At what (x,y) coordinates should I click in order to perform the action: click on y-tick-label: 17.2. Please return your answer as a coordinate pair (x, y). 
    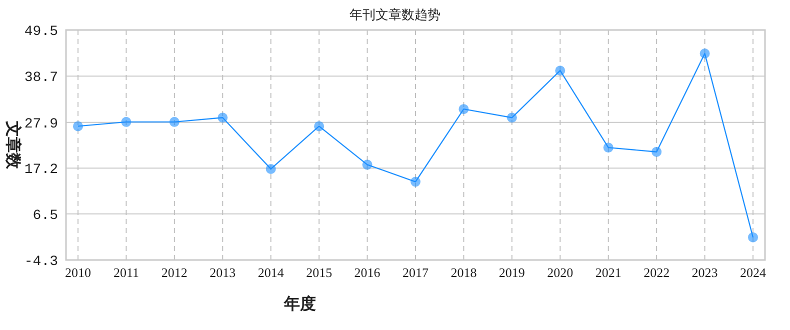
    Looking at the image, I should click on (41, 170).